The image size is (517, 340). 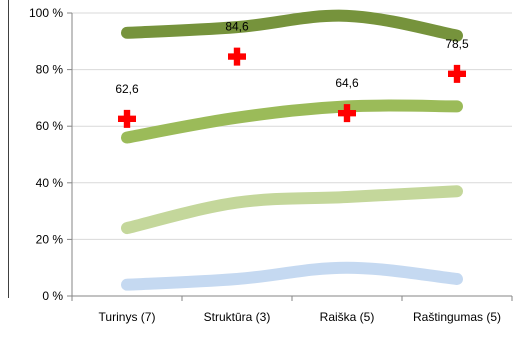 What do you see at coordinates (457, 44) in the screenshot?
I see `data-label: 78,5` at bounding box center [457, 44].